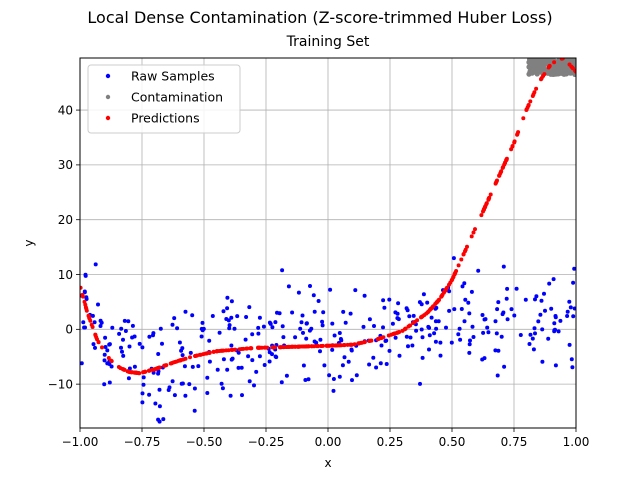 The width and height of the screenshot is (640, 480). What do you see at coordinates (142, 442) in the screenshot?
I see `x-tick-label: −0.75` at bounding box center [142, 442].